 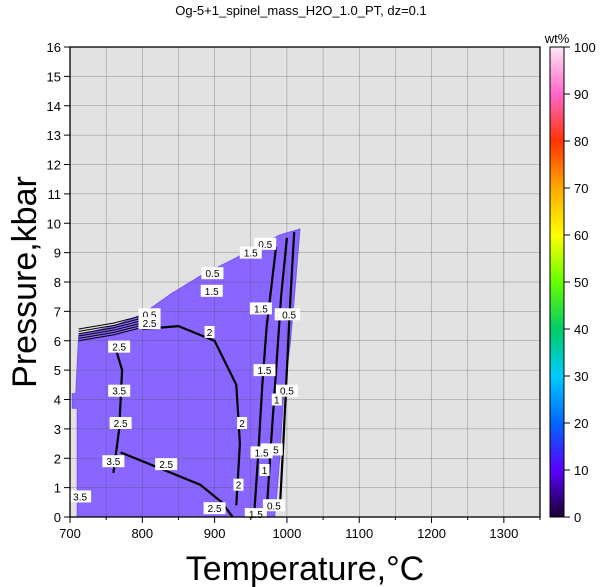 What do you see at coordinates (557, 38) in the screenshot?
I see `colorbar-label: wt%` at bounding box center [557, 38].